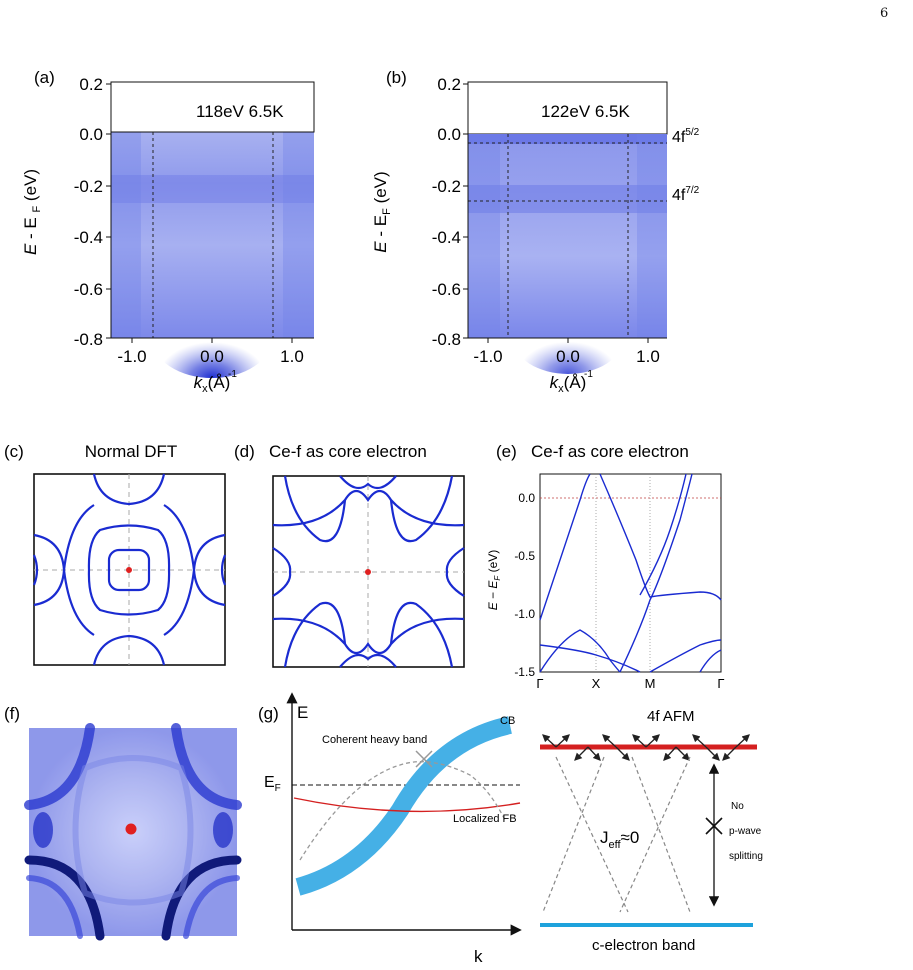 This screenshot has width=913, height=970. Describe the element at coordinates (610, 451) in the screenshot. I see `panel-e-title: Ce-f as core electron` at that location.